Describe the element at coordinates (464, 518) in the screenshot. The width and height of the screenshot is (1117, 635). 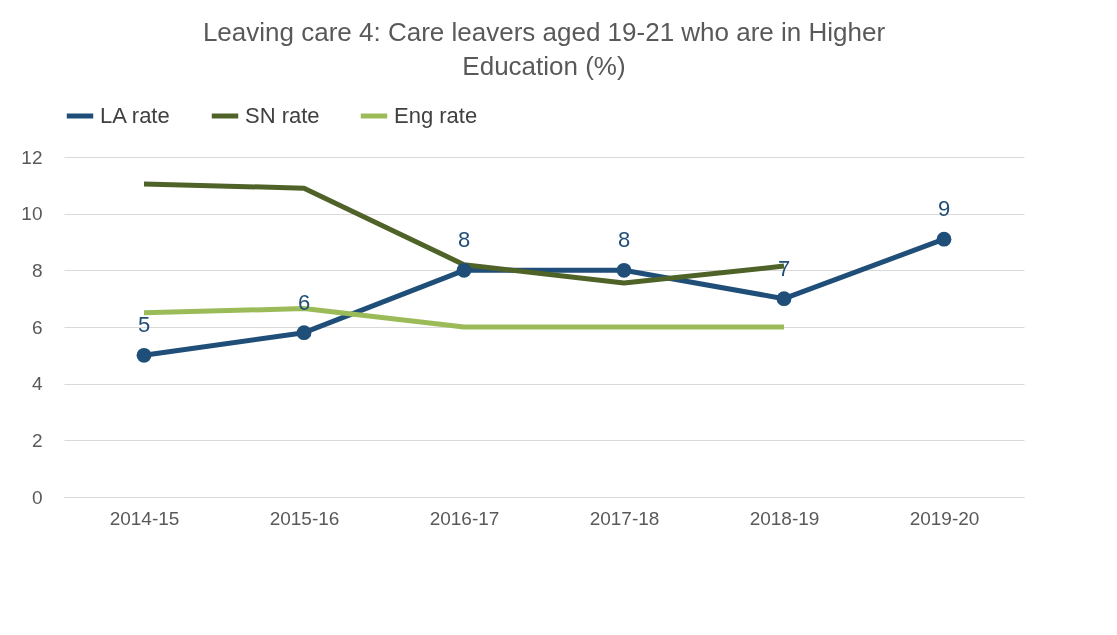
I see `x-tick-label: 2016-17` at that location.